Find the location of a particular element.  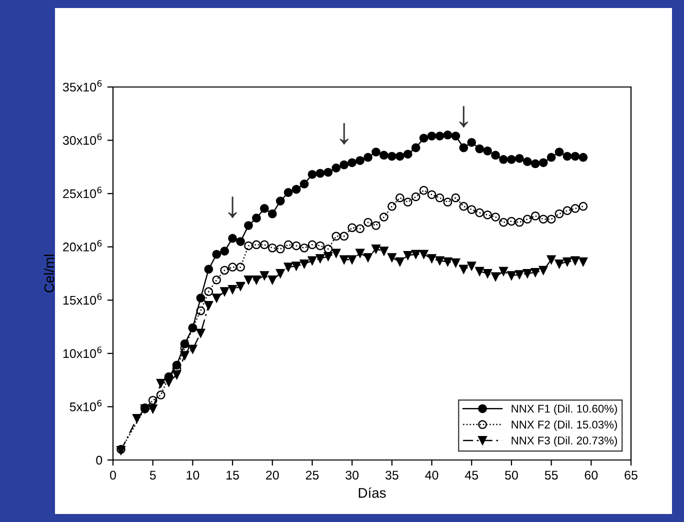

y-tick-label: 30x10$^{6}$ is located at coordinates (82, 139).